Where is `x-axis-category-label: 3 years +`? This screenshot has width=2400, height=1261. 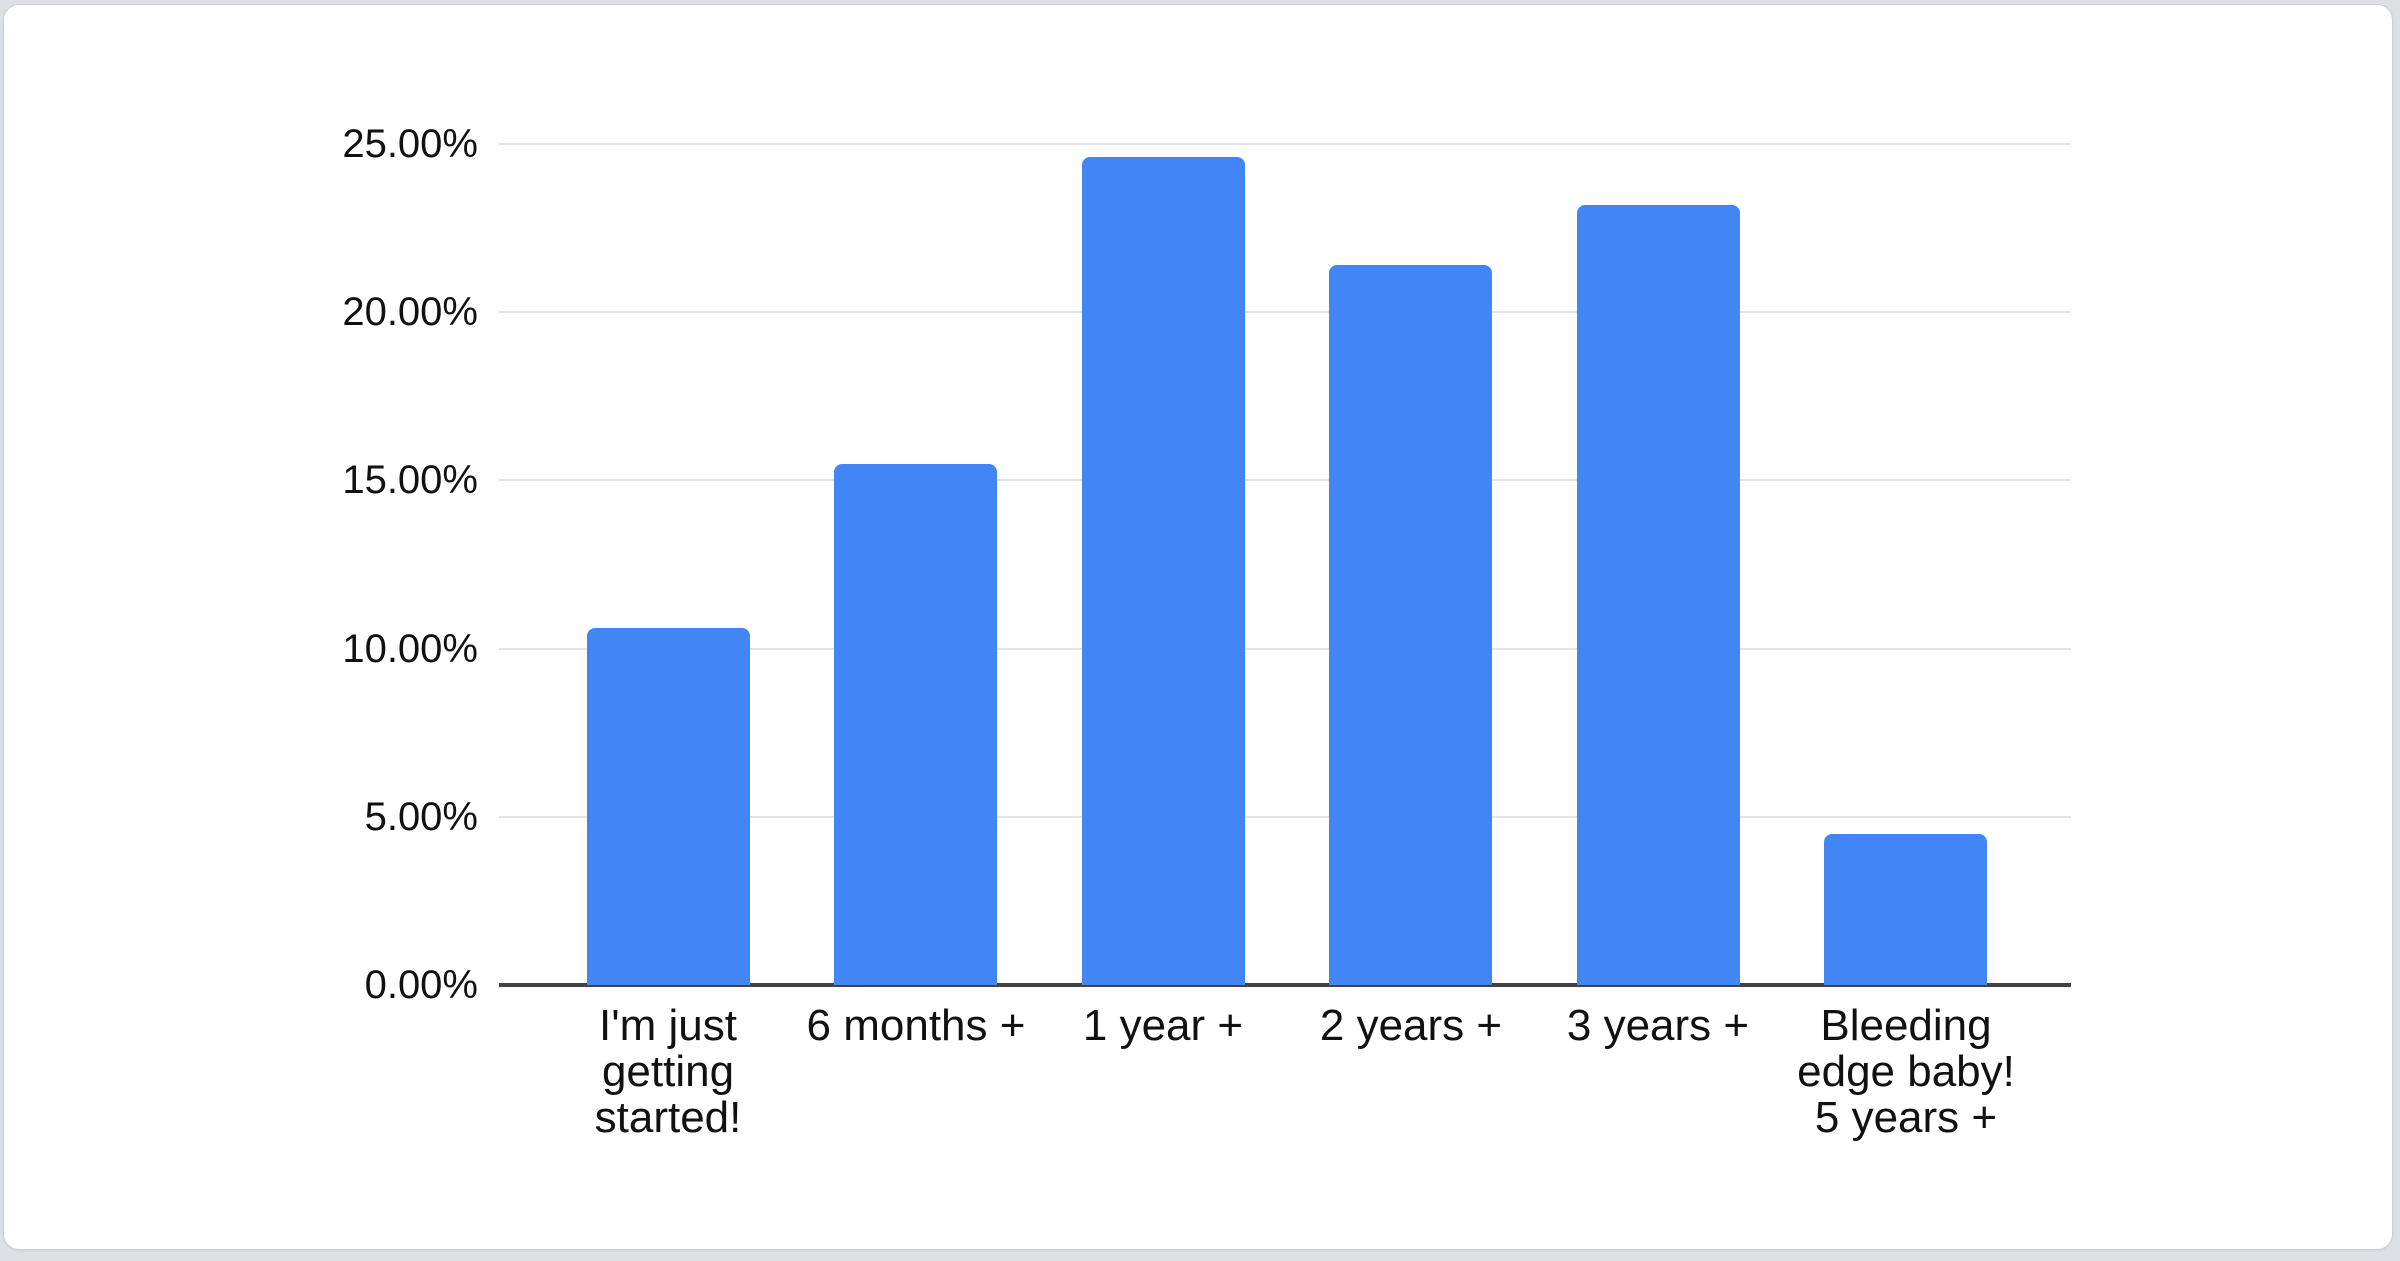 x-axis-category-label: 3 years + is located at coordinates (1658, 1025).